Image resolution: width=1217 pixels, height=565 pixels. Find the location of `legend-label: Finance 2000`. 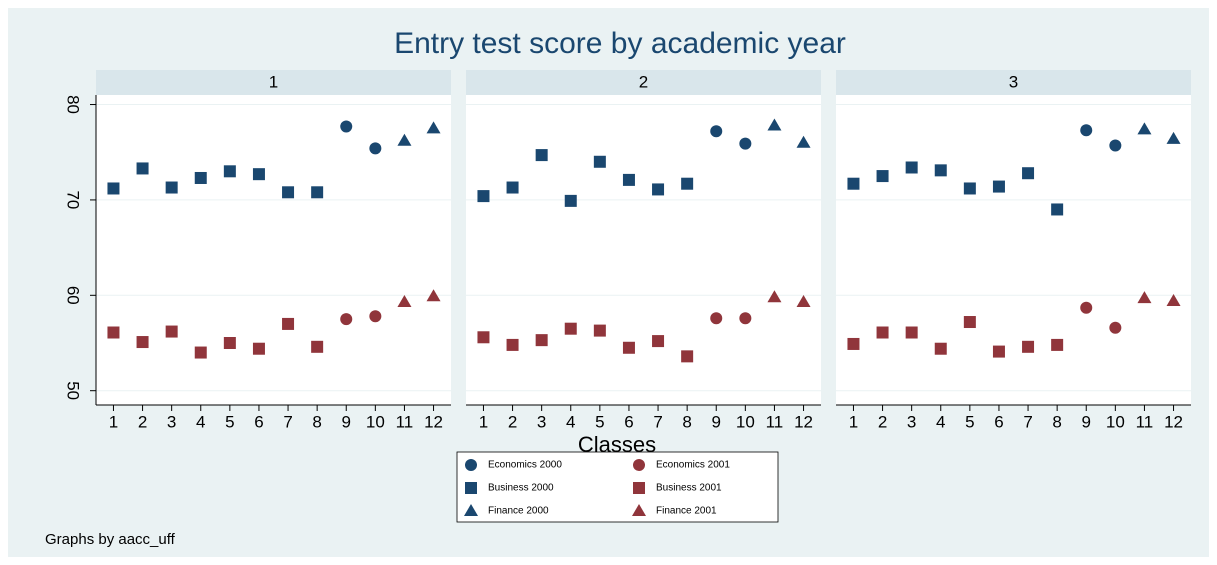

legend-label: Finance 2000 is located at coordinates (518, 511).